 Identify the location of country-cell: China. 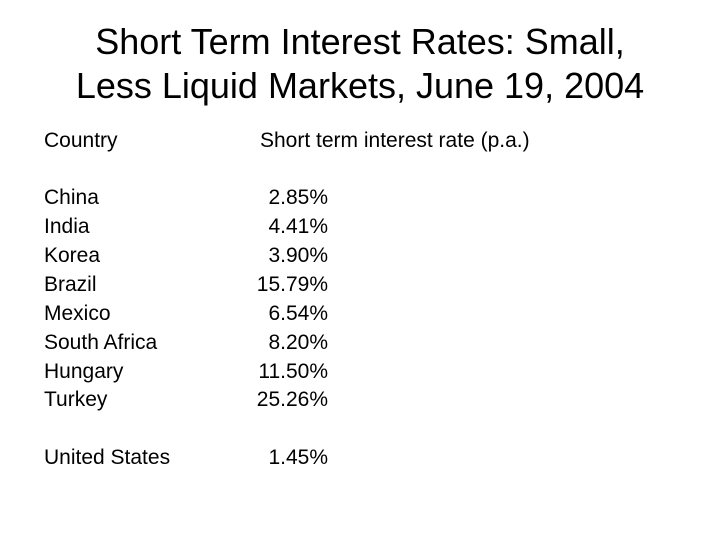
(71, 197).